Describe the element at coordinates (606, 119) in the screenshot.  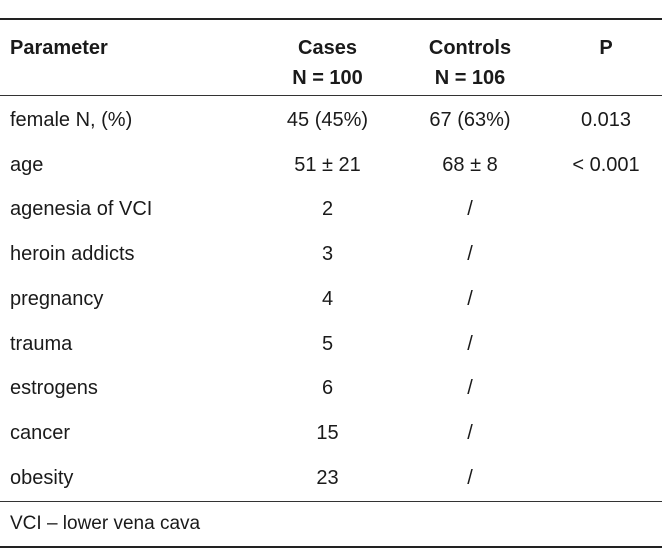
I see `cell-p: 0.013` at that location.